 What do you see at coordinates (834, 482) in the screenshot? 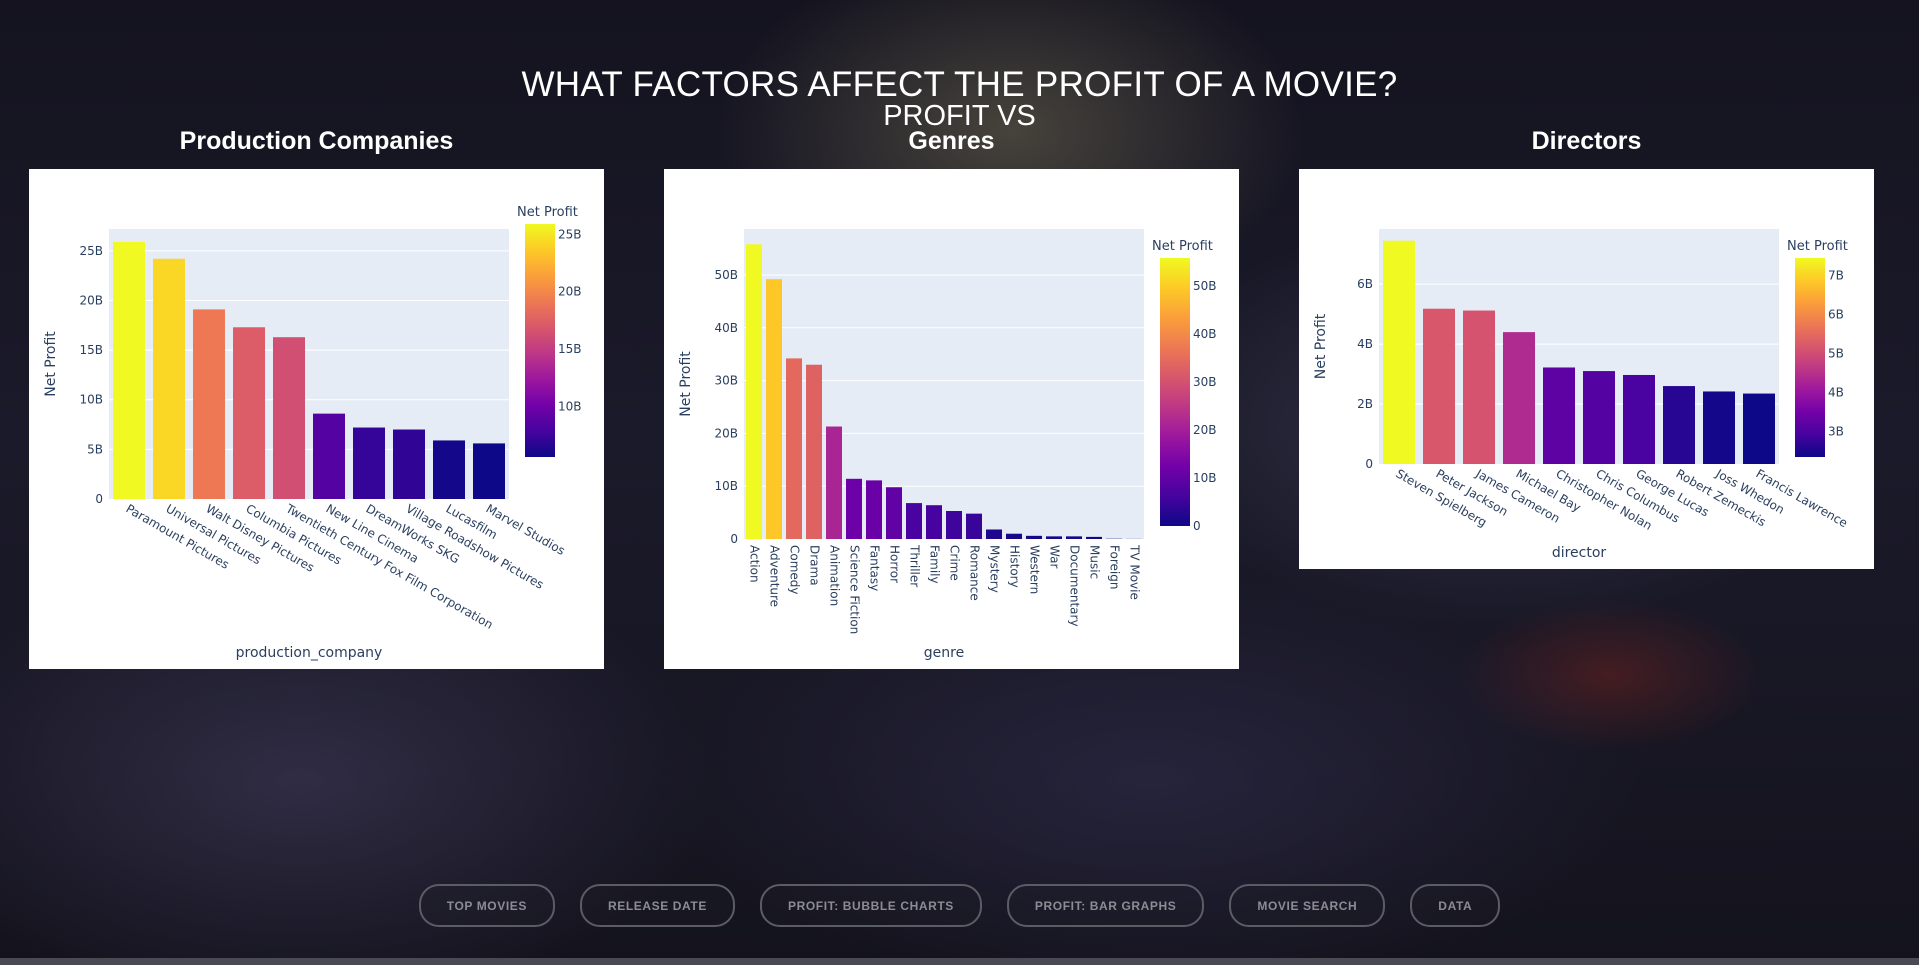
I see `bar-animation` at bounding box center [834, 482].